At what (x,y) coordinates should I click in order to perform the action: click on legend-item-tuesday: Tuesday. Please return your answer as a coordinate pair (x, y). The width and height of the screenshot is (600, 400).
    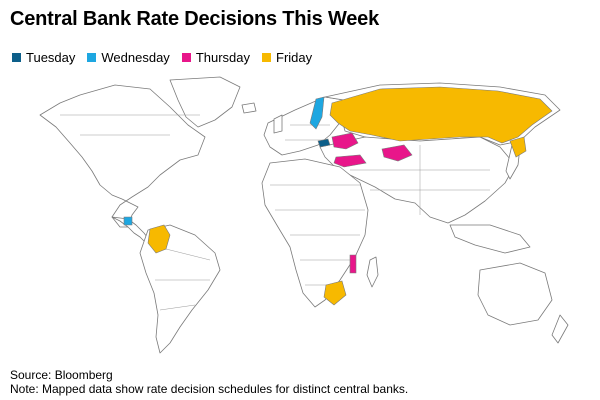
    Looking at the image, I should click on (43, 57).